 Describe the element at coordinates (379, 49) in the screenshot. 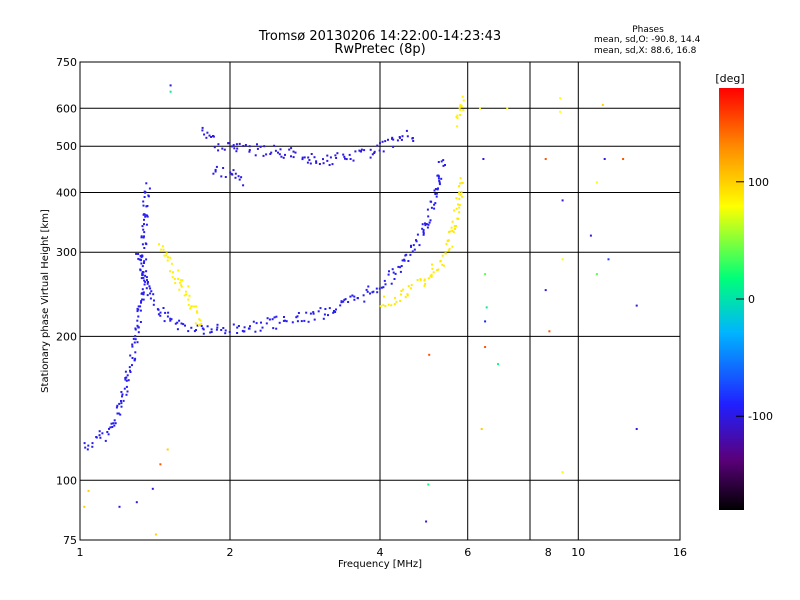

I see `chart-subtitle: RwPretec (8p)` at that location.